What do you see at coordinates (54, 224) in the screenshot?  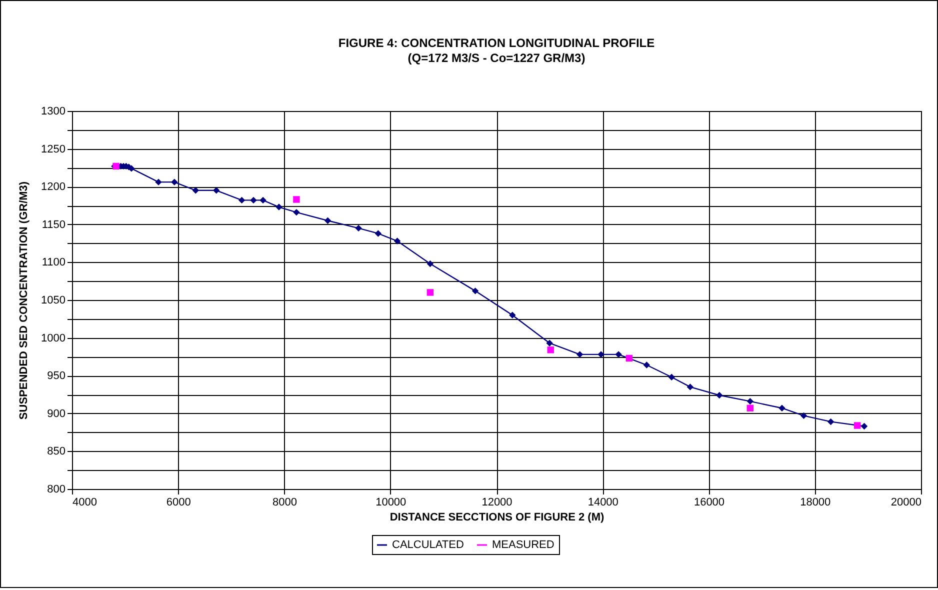 I see `y-tick-label: 1150` at bounding box center [54, 224].